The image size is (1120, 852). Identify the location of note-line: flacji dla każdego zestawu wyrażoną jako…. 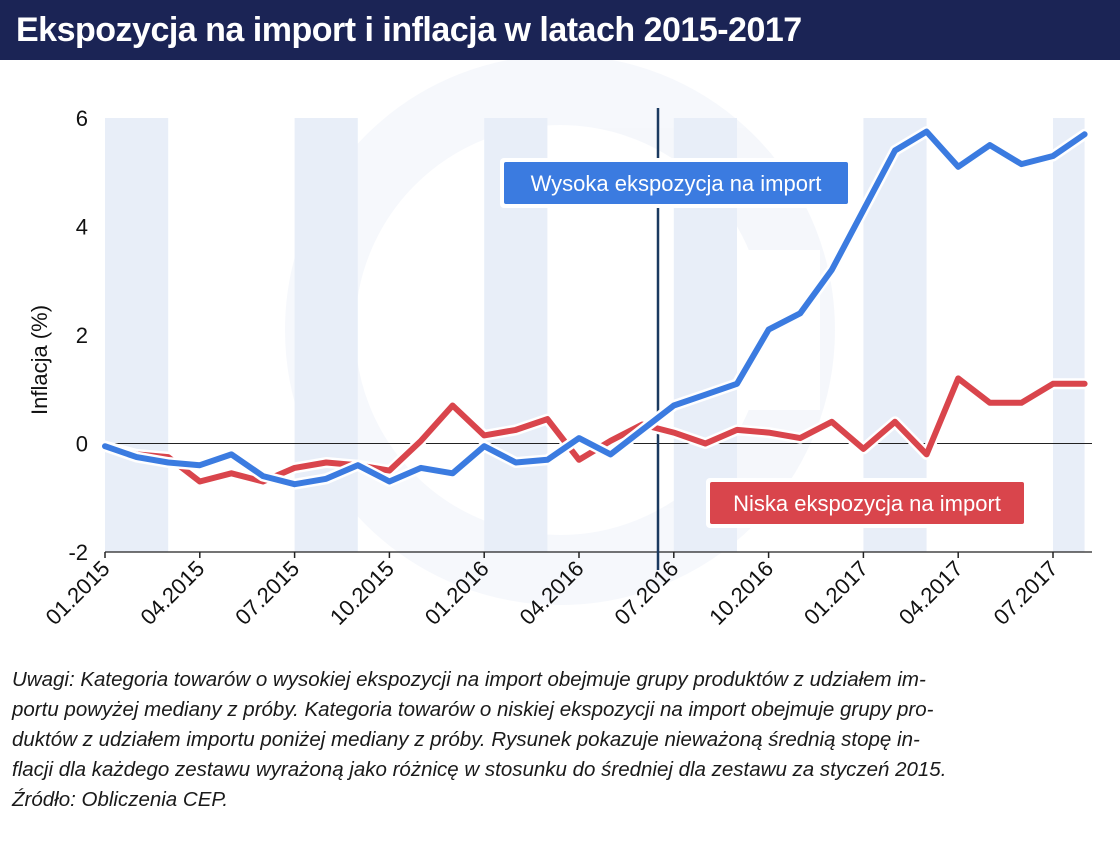
(479, 769).